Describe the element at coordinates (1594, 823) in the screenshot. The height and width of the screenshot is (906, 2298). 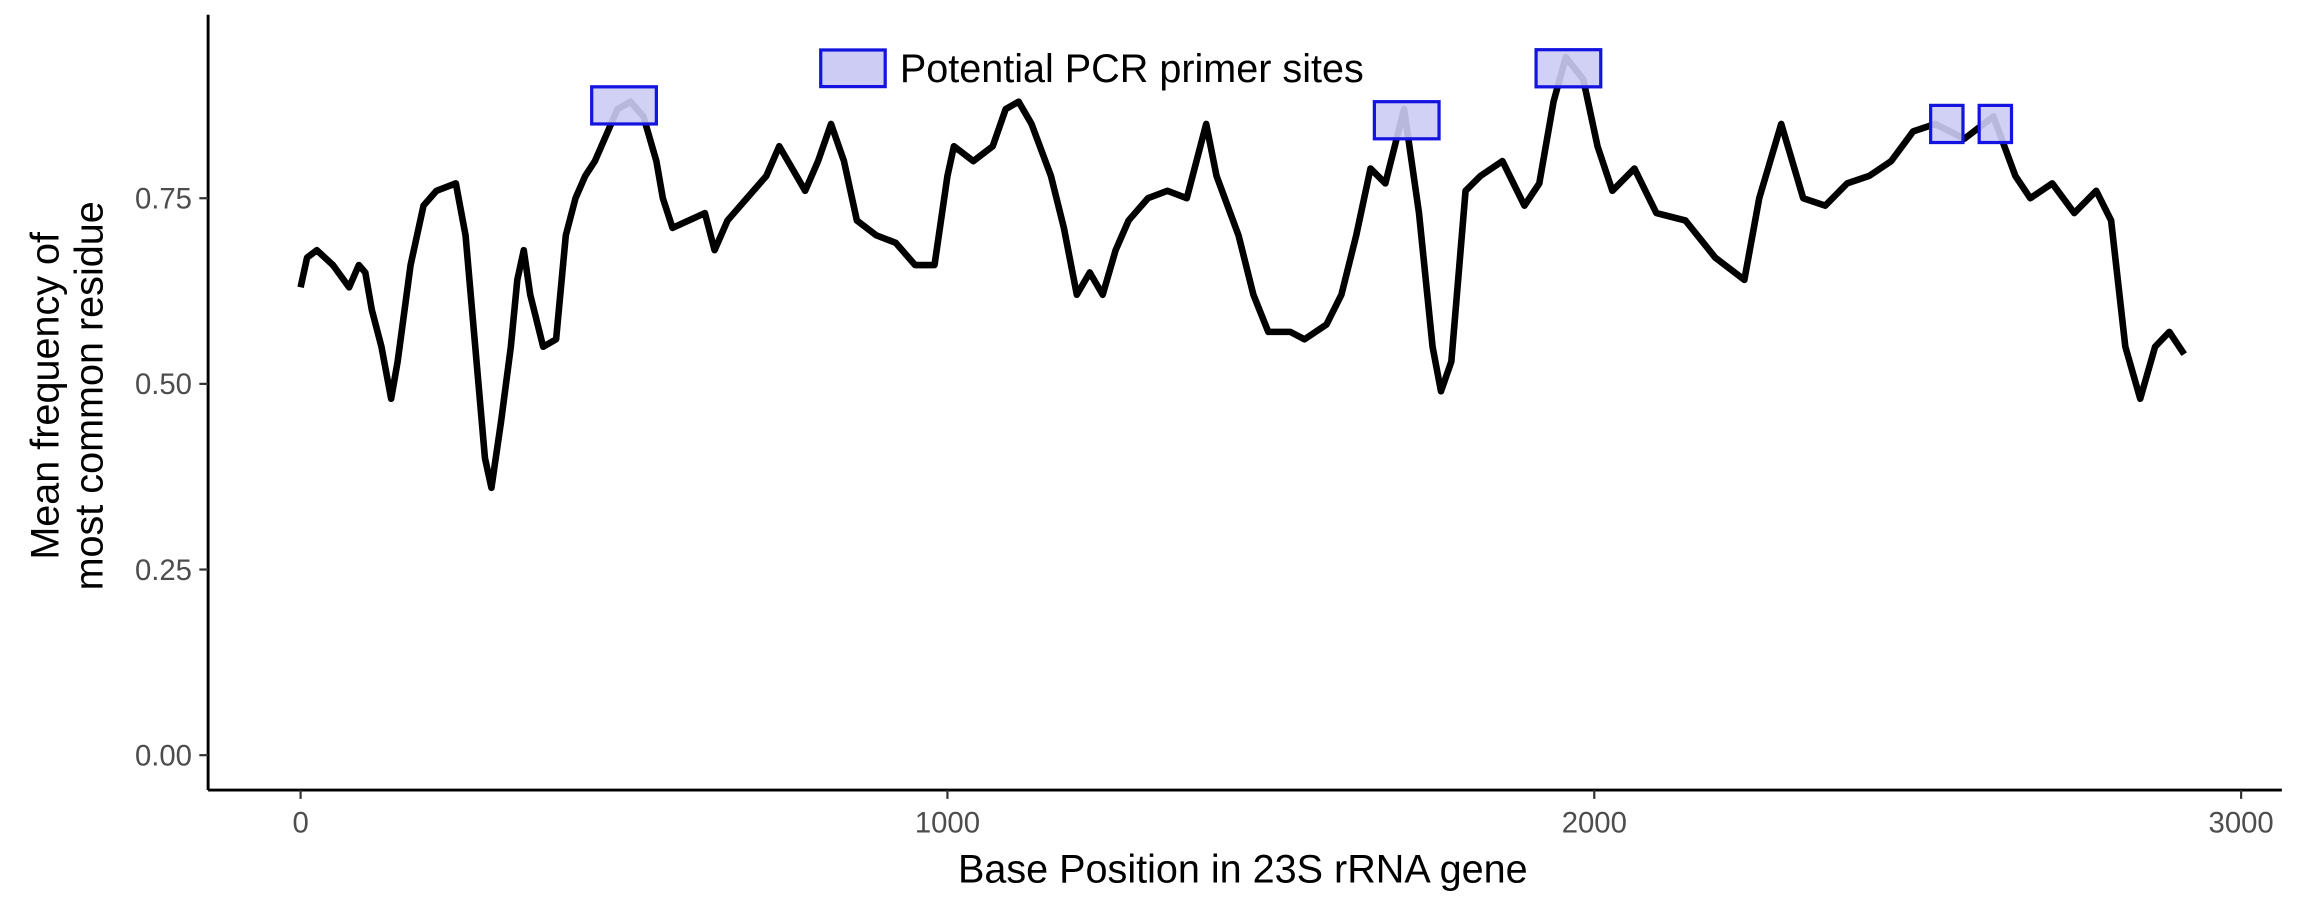
I see `x-tick-label: 2000` at that location.